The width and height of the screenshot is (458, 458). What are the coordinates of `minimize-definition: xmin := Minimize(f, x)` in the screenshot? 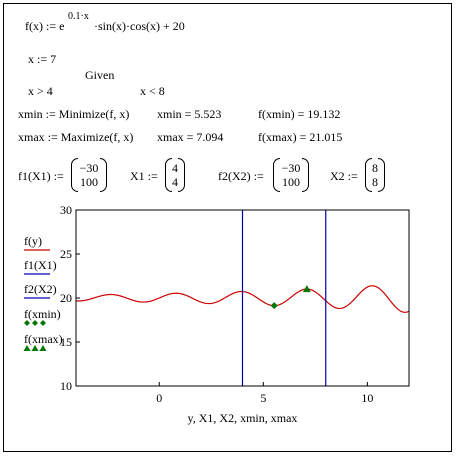 It's located at (74, 114).